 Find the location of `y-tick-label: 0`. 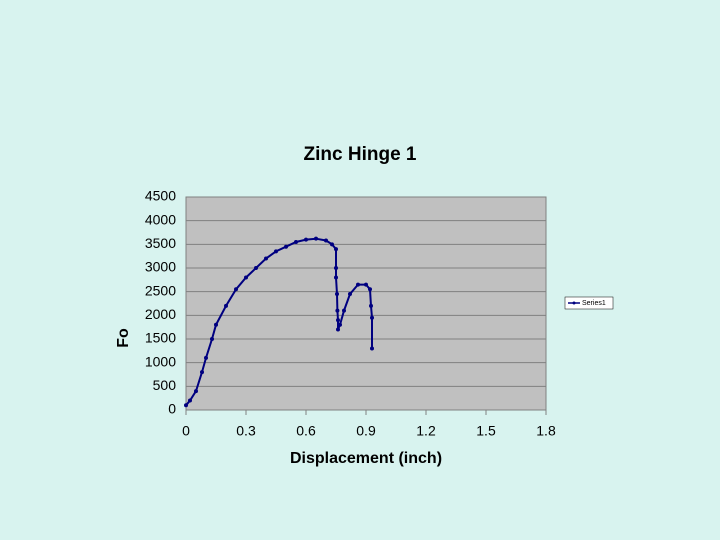

y-tick-label: 0 is located at coordinates (172, 409).